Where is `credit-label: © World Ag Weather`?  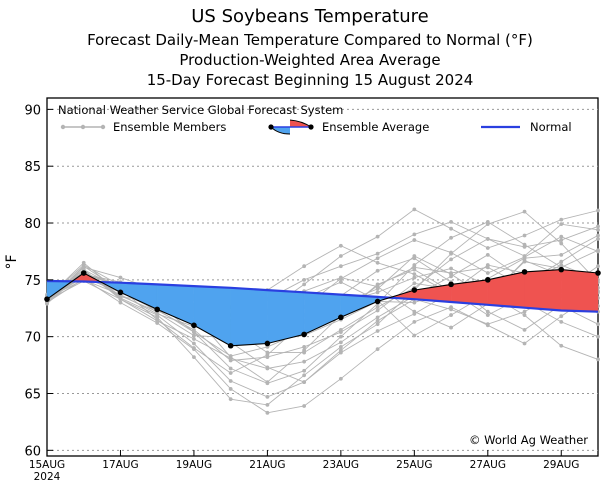 credit-label: © World Ag Weather is located at coordinates (528, 440).